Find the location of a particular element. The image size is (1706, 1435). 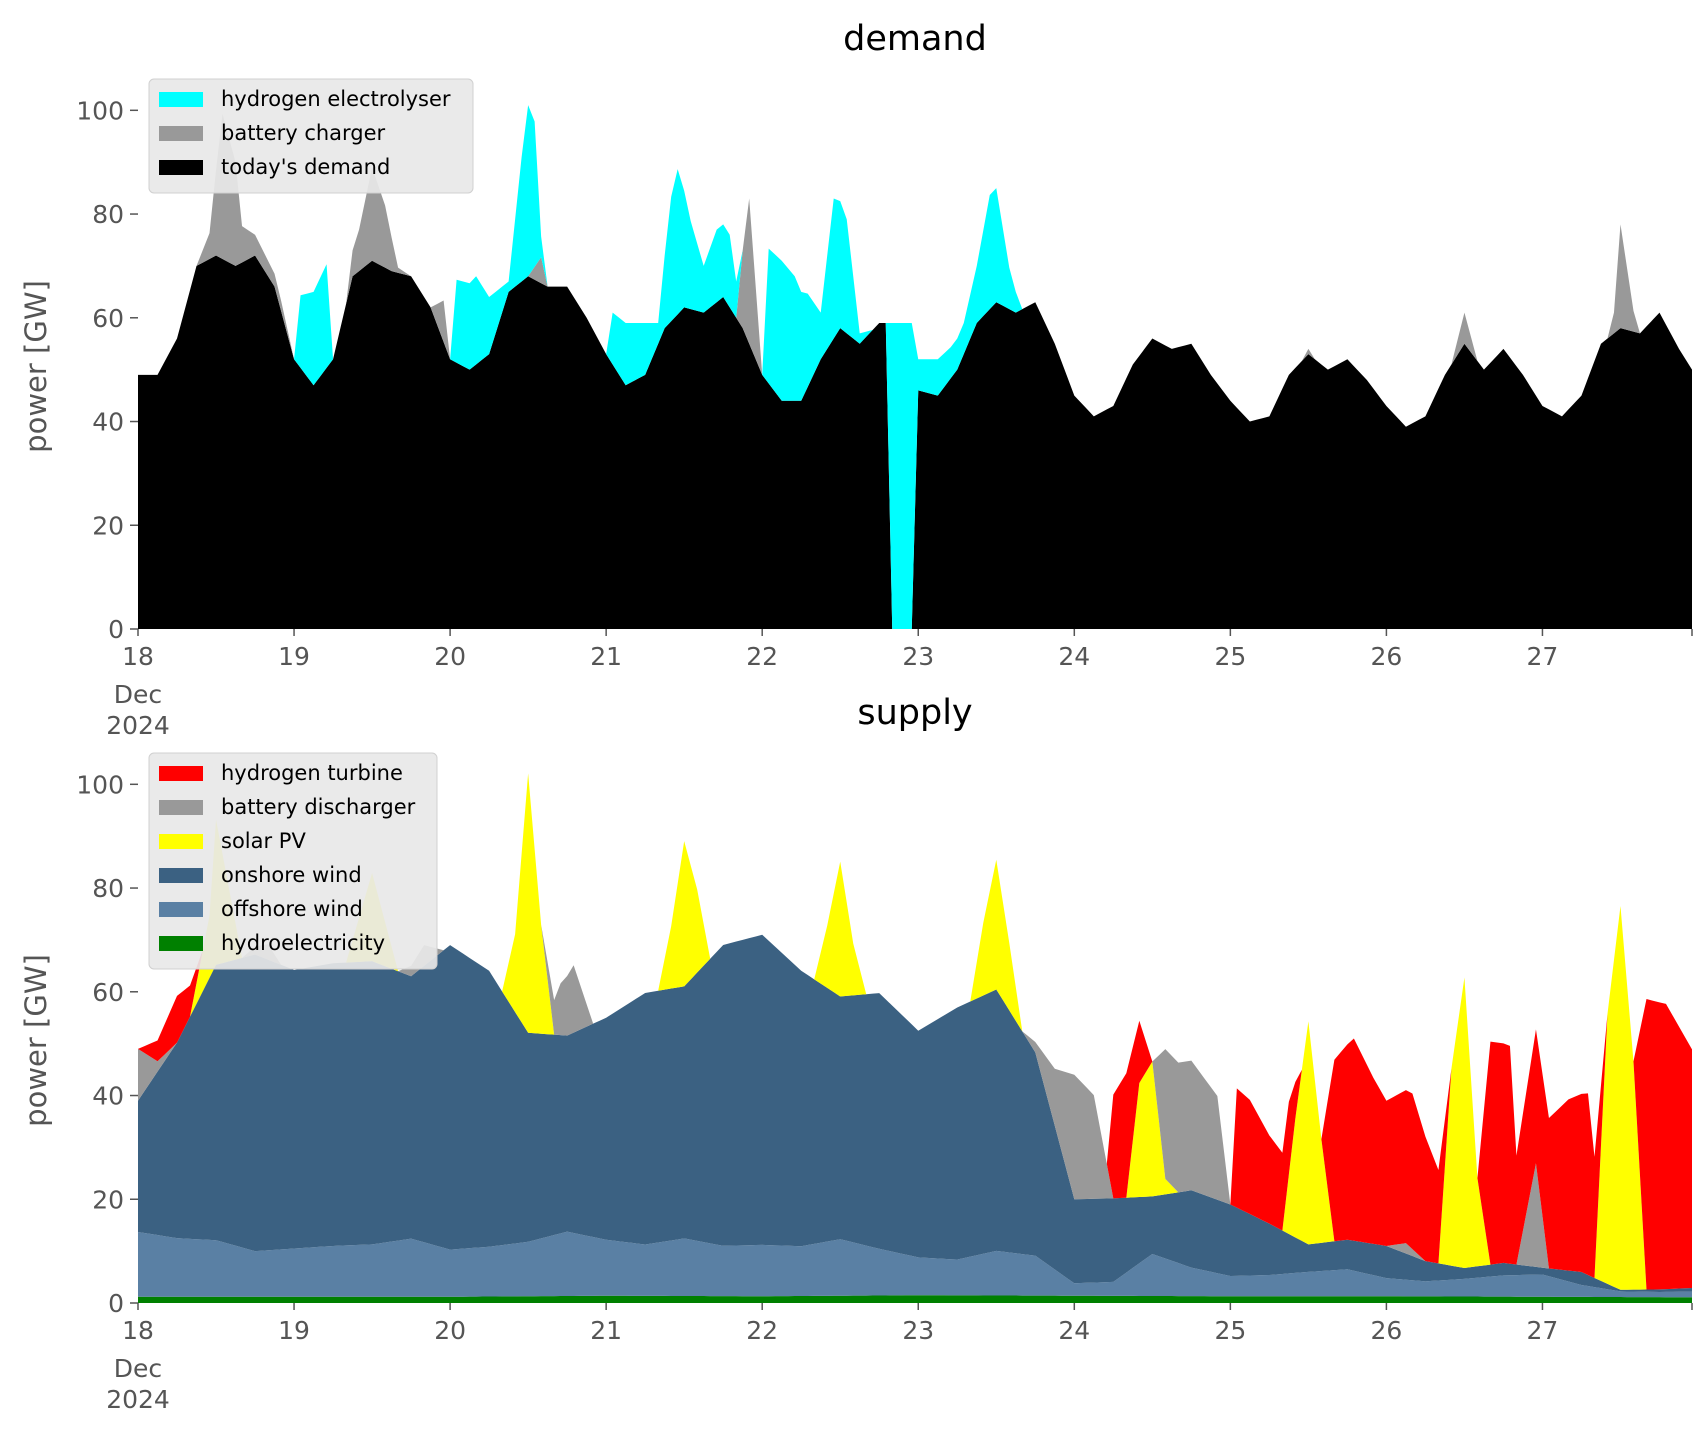

legend-label: battery discharger is located at coordinates (318, 807).